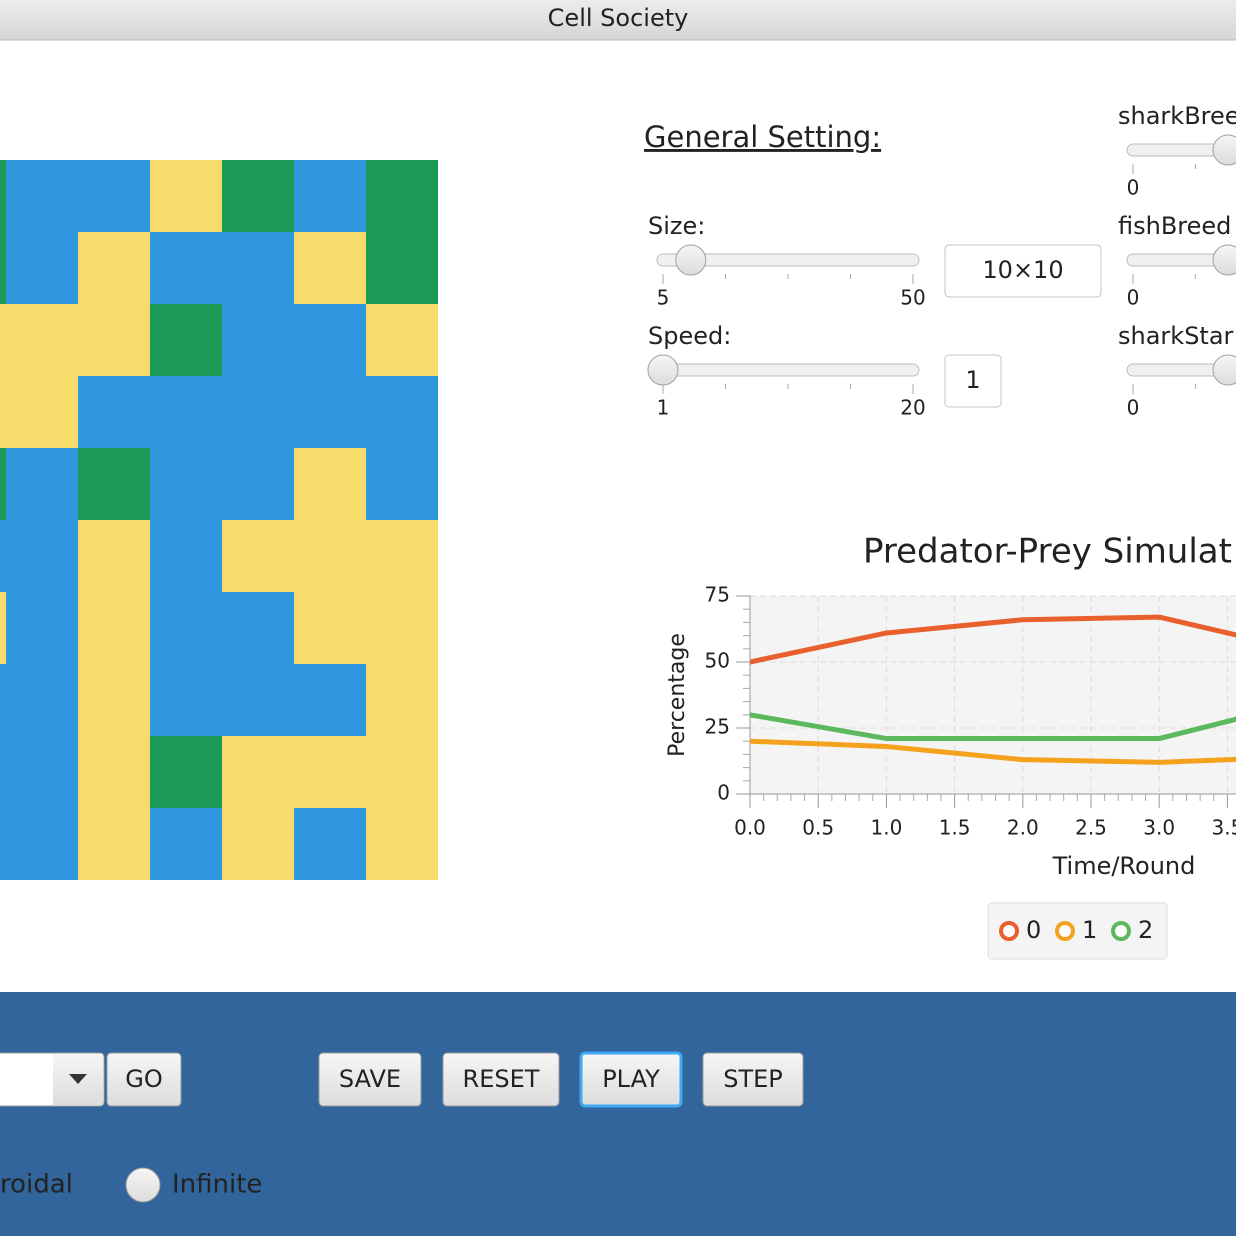  What do you see at coordinates (993, 751) in the screenshot?
I see `line` at bounding box center [993, 751].